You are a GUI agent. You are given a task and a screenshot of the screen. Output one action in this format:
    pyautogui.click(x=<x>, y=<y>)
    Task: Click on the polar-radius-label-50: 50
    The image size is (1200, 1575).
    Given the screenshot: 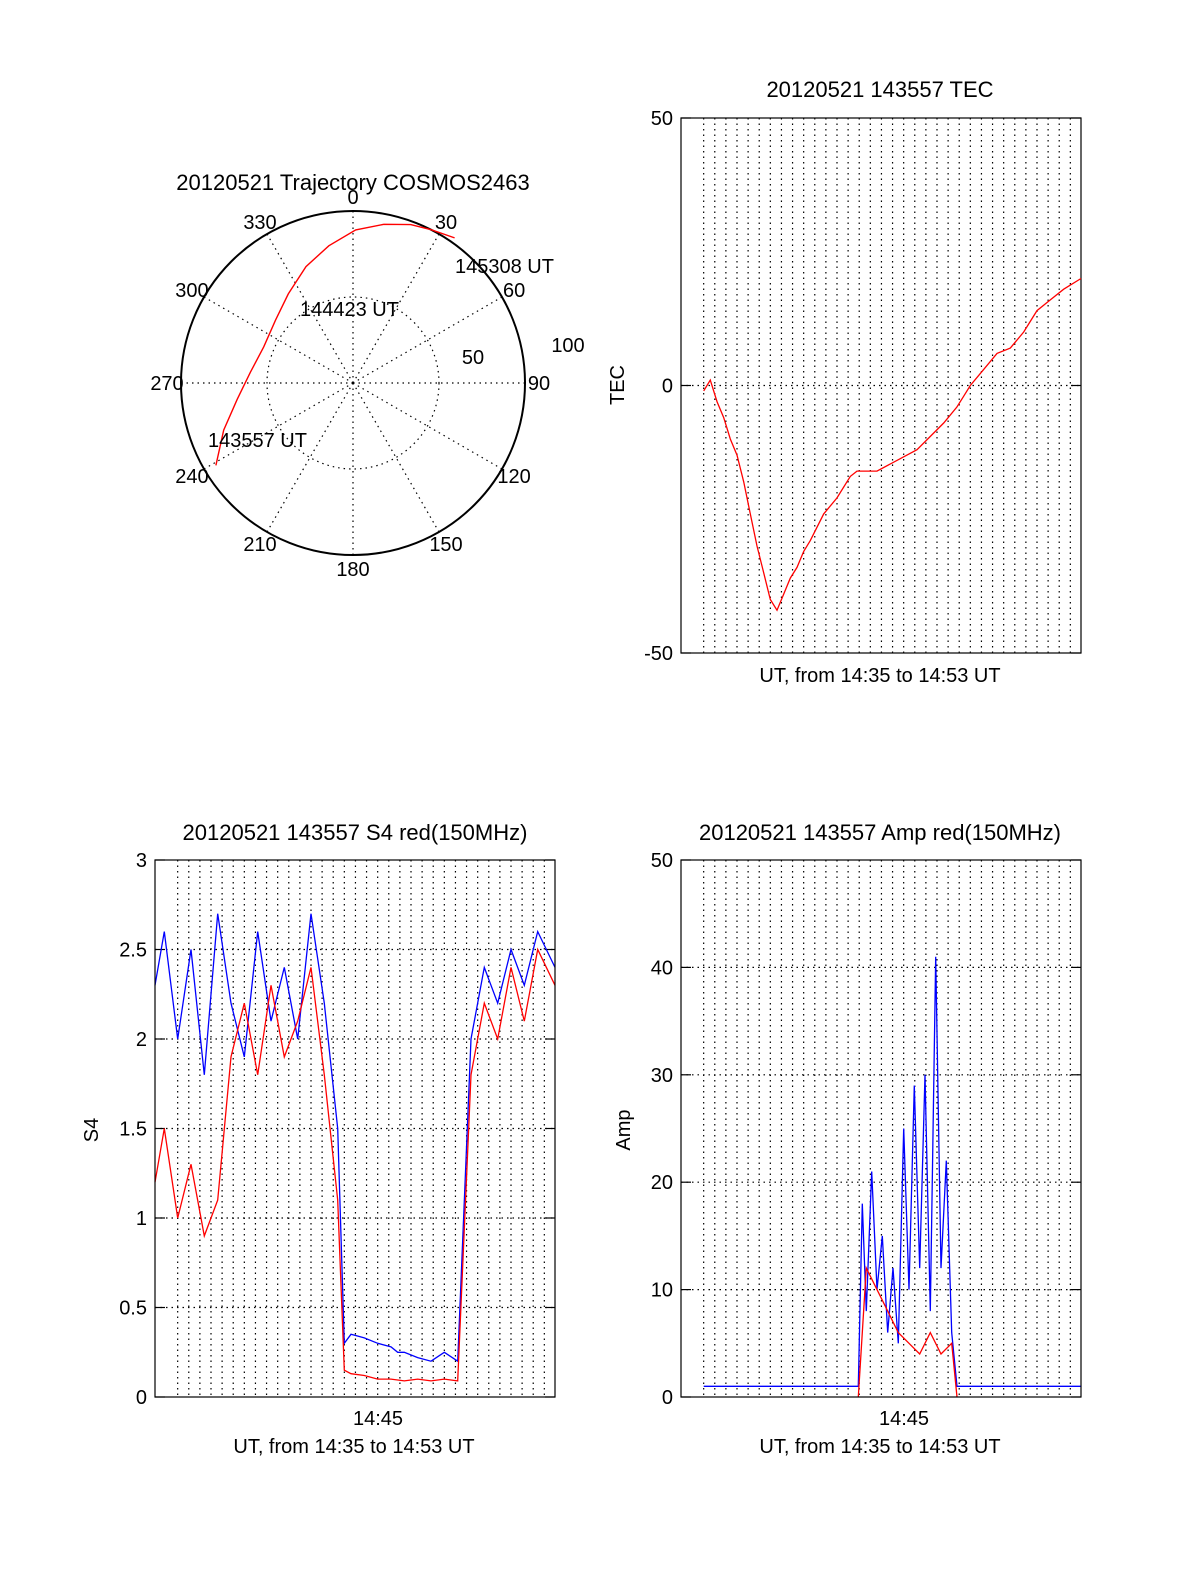 What is the action you would take?
    pyautogui.click(x=473, y=358)
    